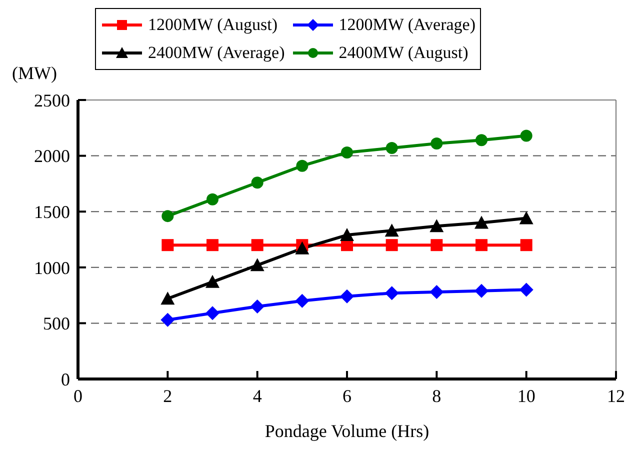  What do you see at coordinates (616, 396) in the screenshot?
I see `x-tick-label: 12` at bounding box center [616, 396].